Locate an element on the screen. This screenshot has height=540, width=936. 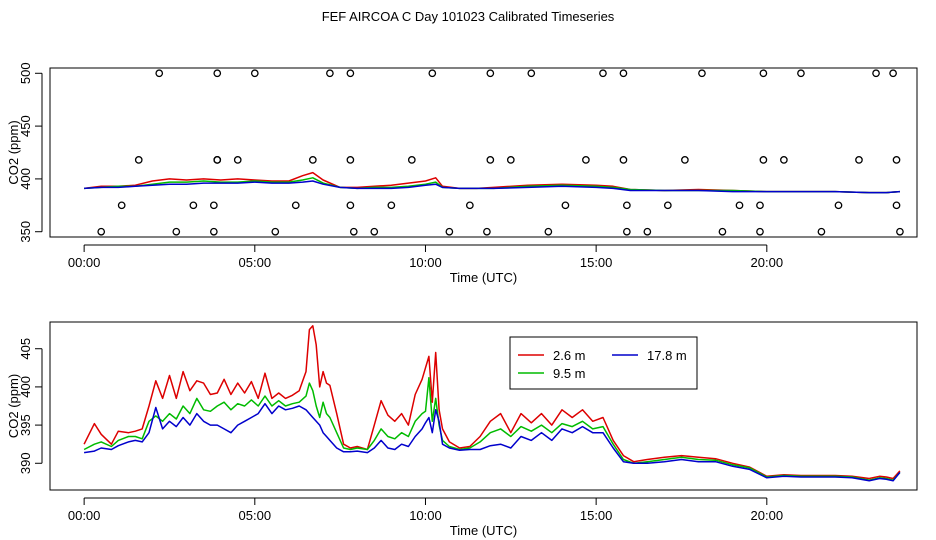
top-y-tick-label: 350 is located at coordinates (25, 232).